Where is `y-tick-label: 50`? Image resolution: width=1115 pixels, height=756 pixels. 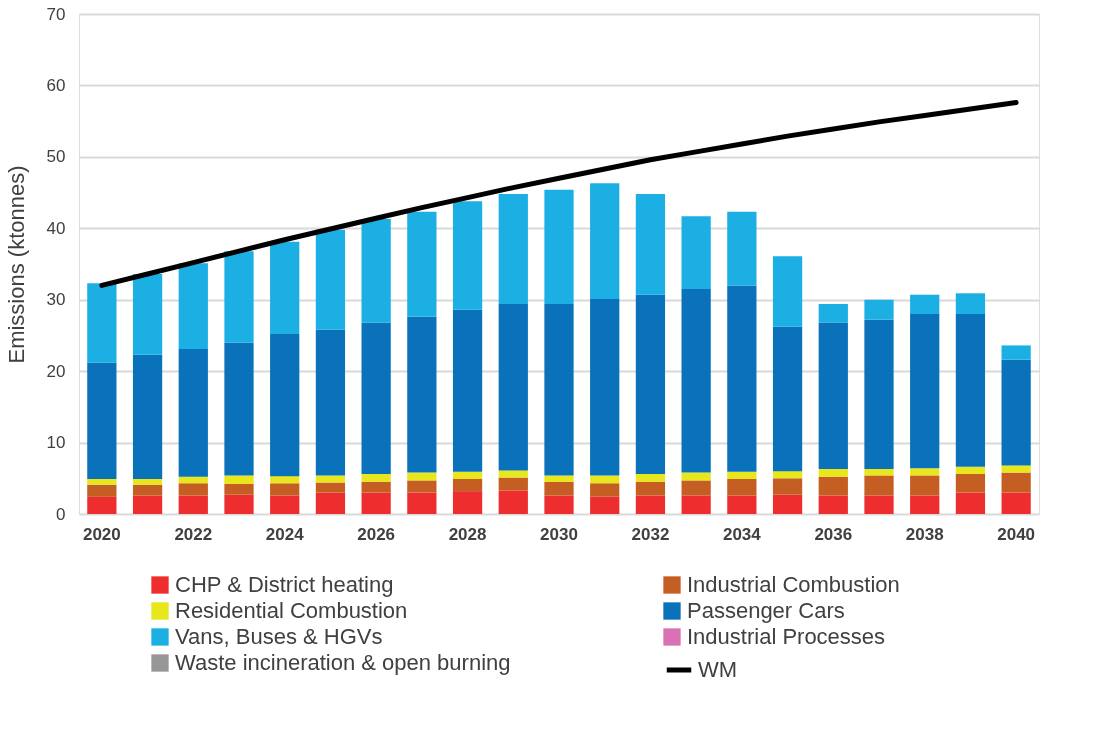
y-tick-label: 50 is located at coordinates (56, 157).